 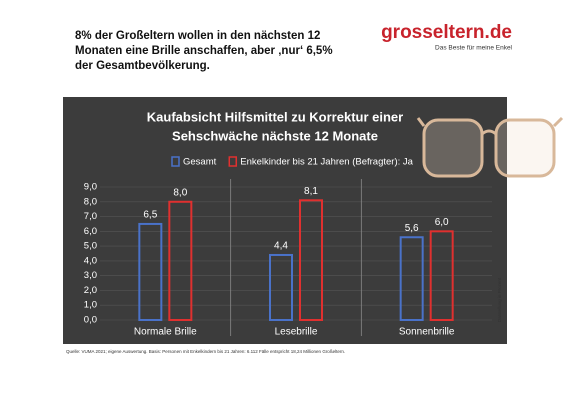 What do you see at coordinates (90, 260) in the screenshot?
I see `y-tick-label: 4,0` at bounding box center [90, 260].